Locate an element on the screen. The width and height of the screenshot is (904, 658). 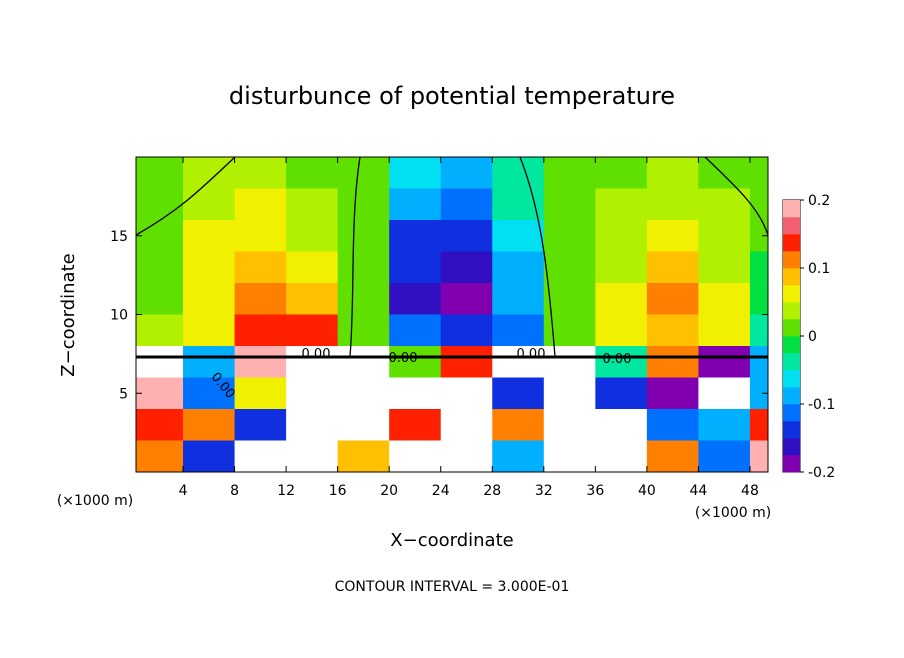
y-tick-label: 15 is located at coordinates (119, 237).